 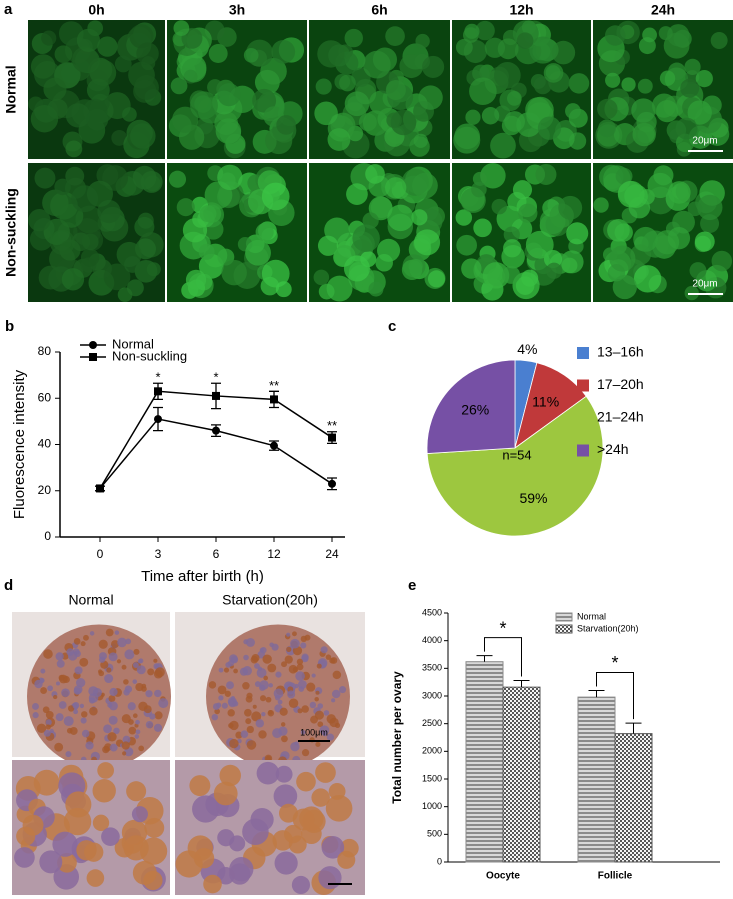 I want to click on panel-label: c, so click(x=392, y=326).